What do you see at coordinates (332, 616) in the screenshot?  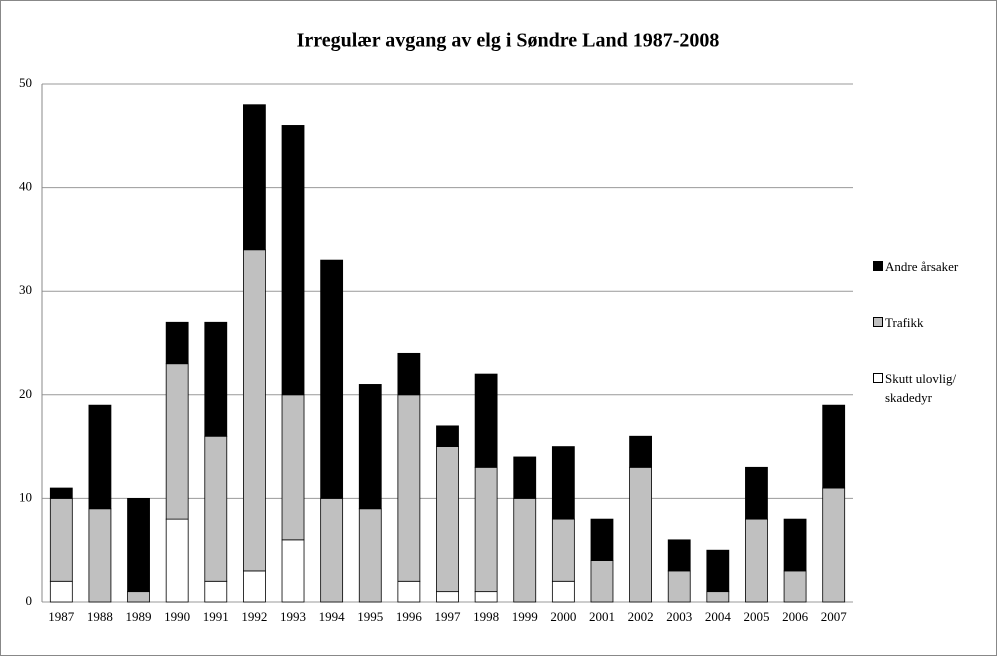 I see `x-tick-label: 1994` at bounding box center [332, 616].